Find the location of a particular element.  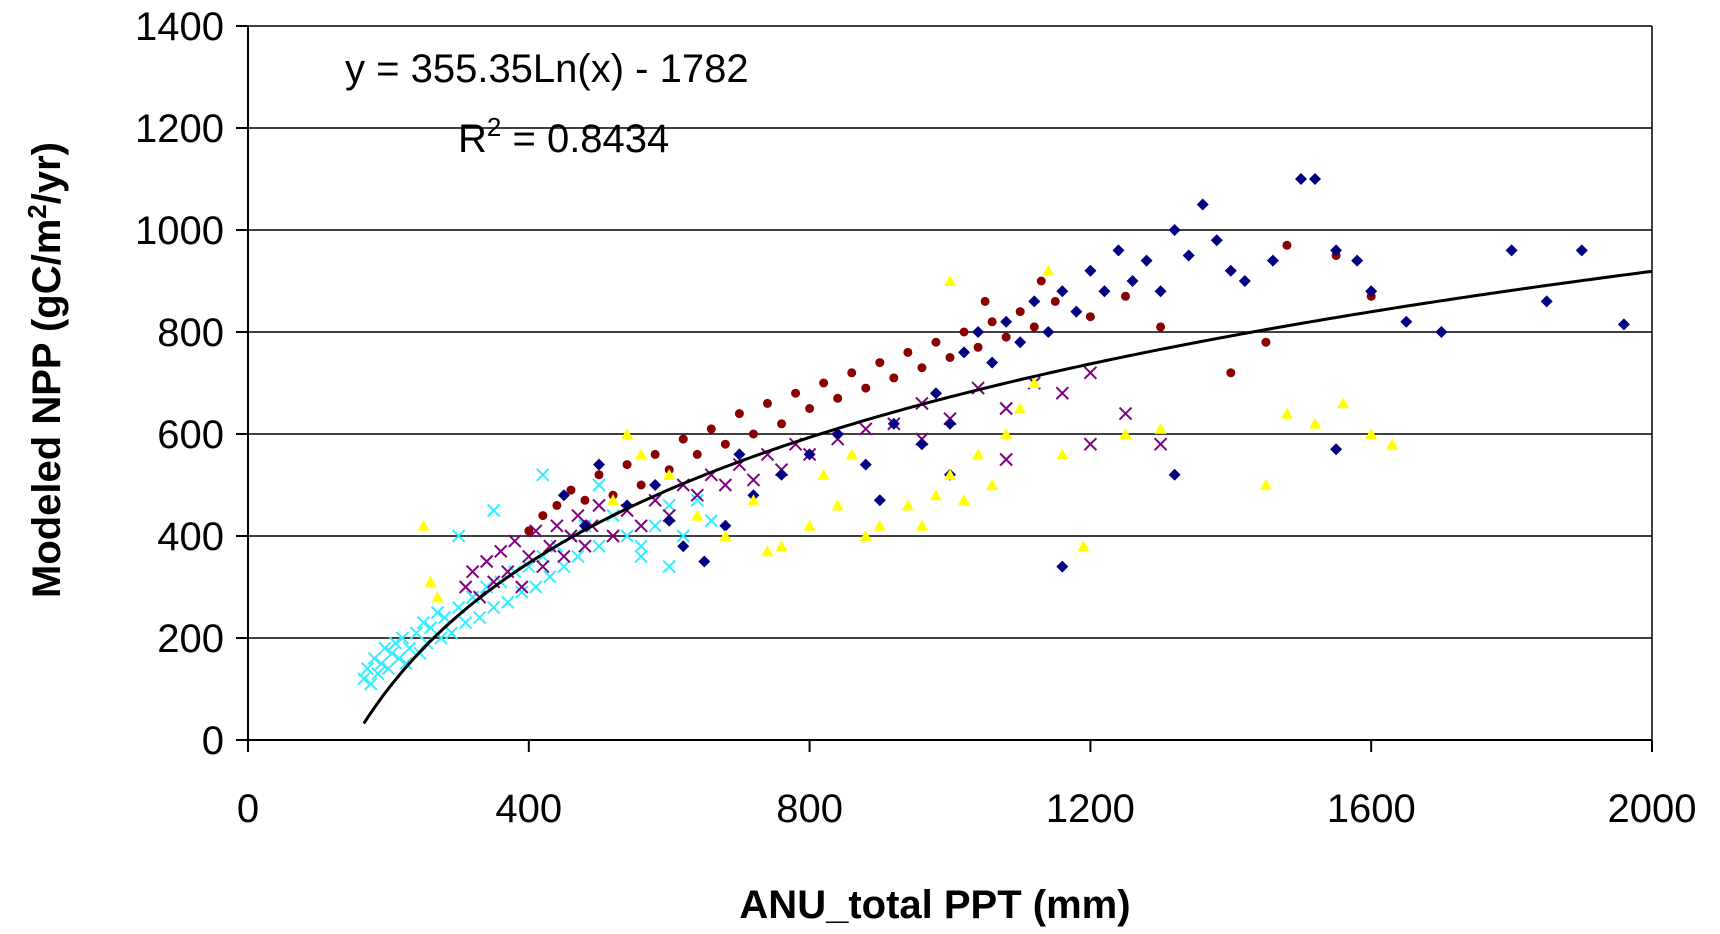

r-squared-superscript: 2 is located at coordinates (494, 127).